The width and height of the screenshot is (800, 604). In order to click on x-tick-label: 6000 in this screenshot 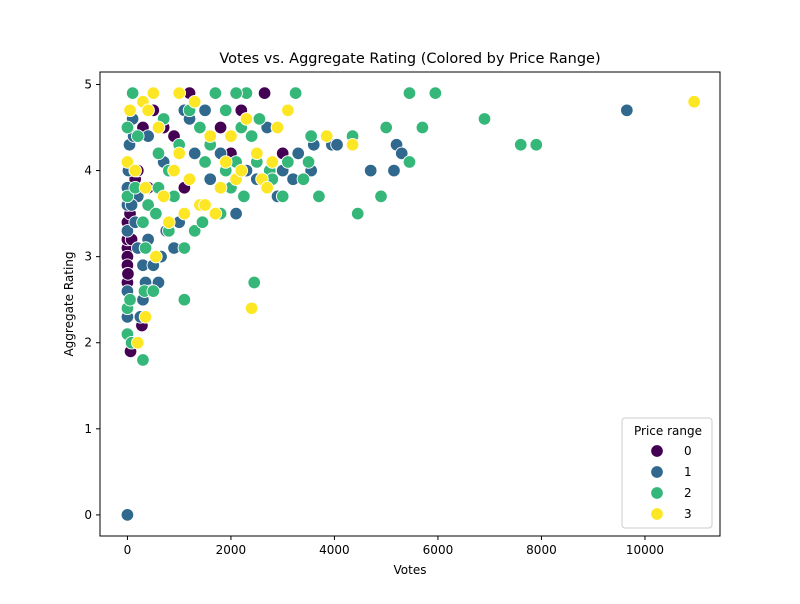, I will do `click(438, 550)`.